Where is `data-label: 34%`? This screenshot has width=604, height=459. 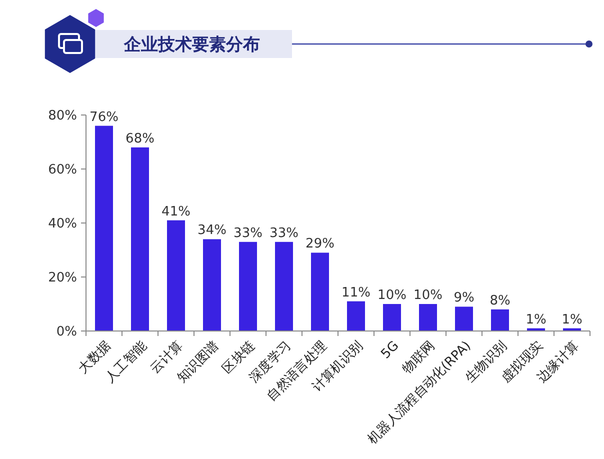
data-label: 34% is located at coordinates (212, 230).